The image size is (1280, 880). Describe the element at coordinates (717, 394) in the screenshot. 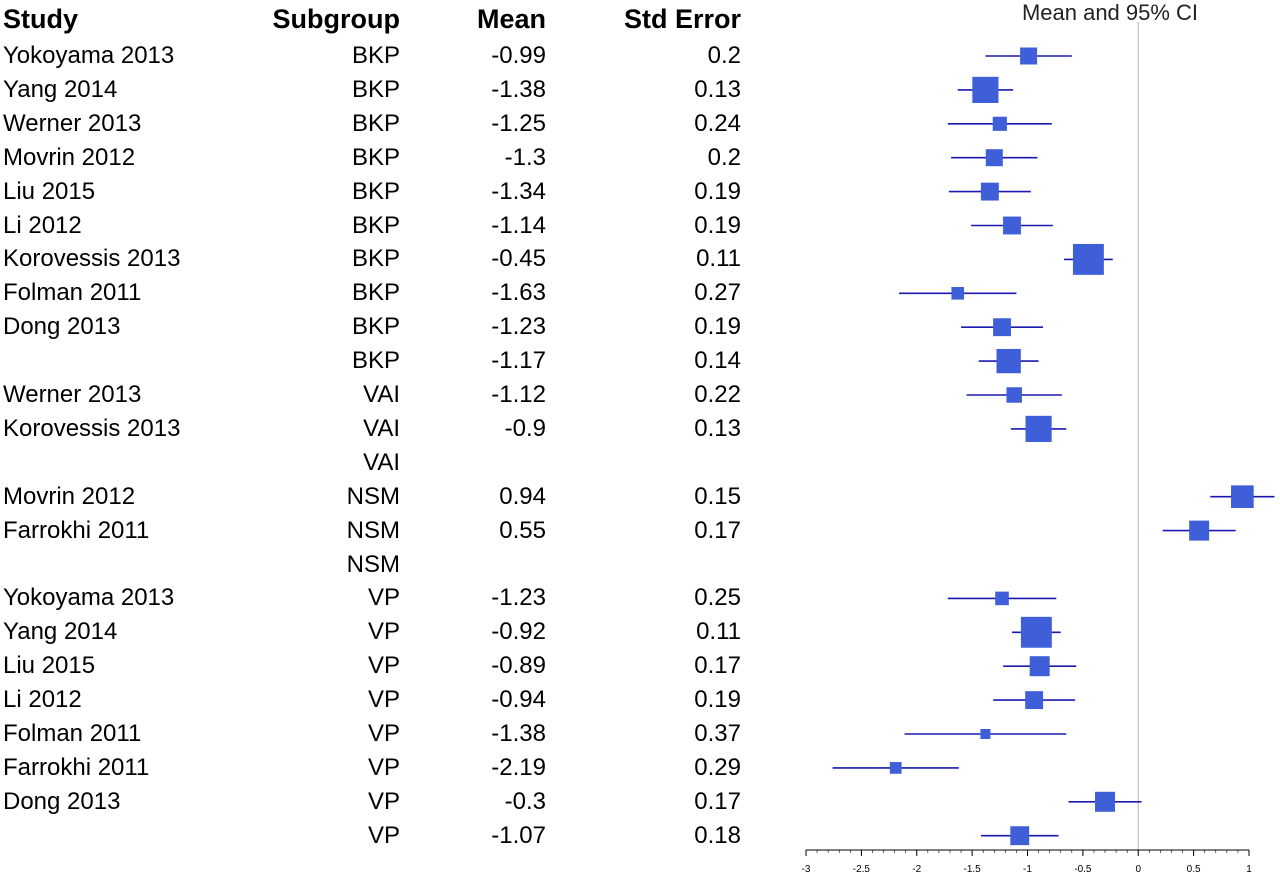

I see `std-error-cell: 0.22` at that location.